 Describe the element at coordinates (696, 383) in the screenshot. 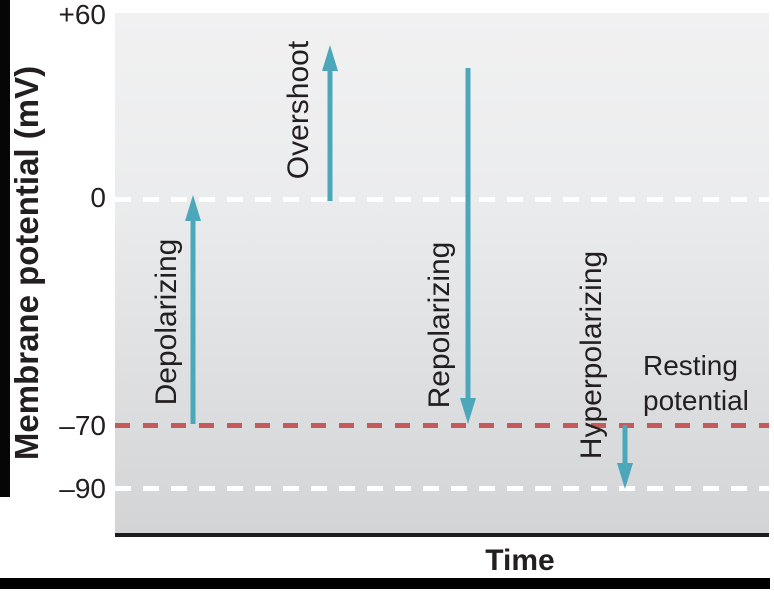

I see `resting-potential-label: Resting potential` at that location.